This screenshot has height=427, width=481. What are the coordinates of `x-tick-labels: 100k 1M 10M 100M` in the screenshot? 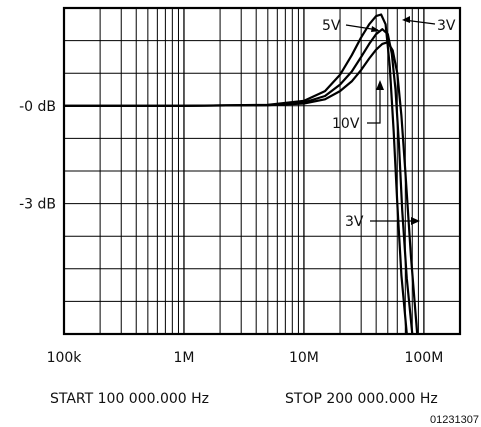 It's located at (245, 358).